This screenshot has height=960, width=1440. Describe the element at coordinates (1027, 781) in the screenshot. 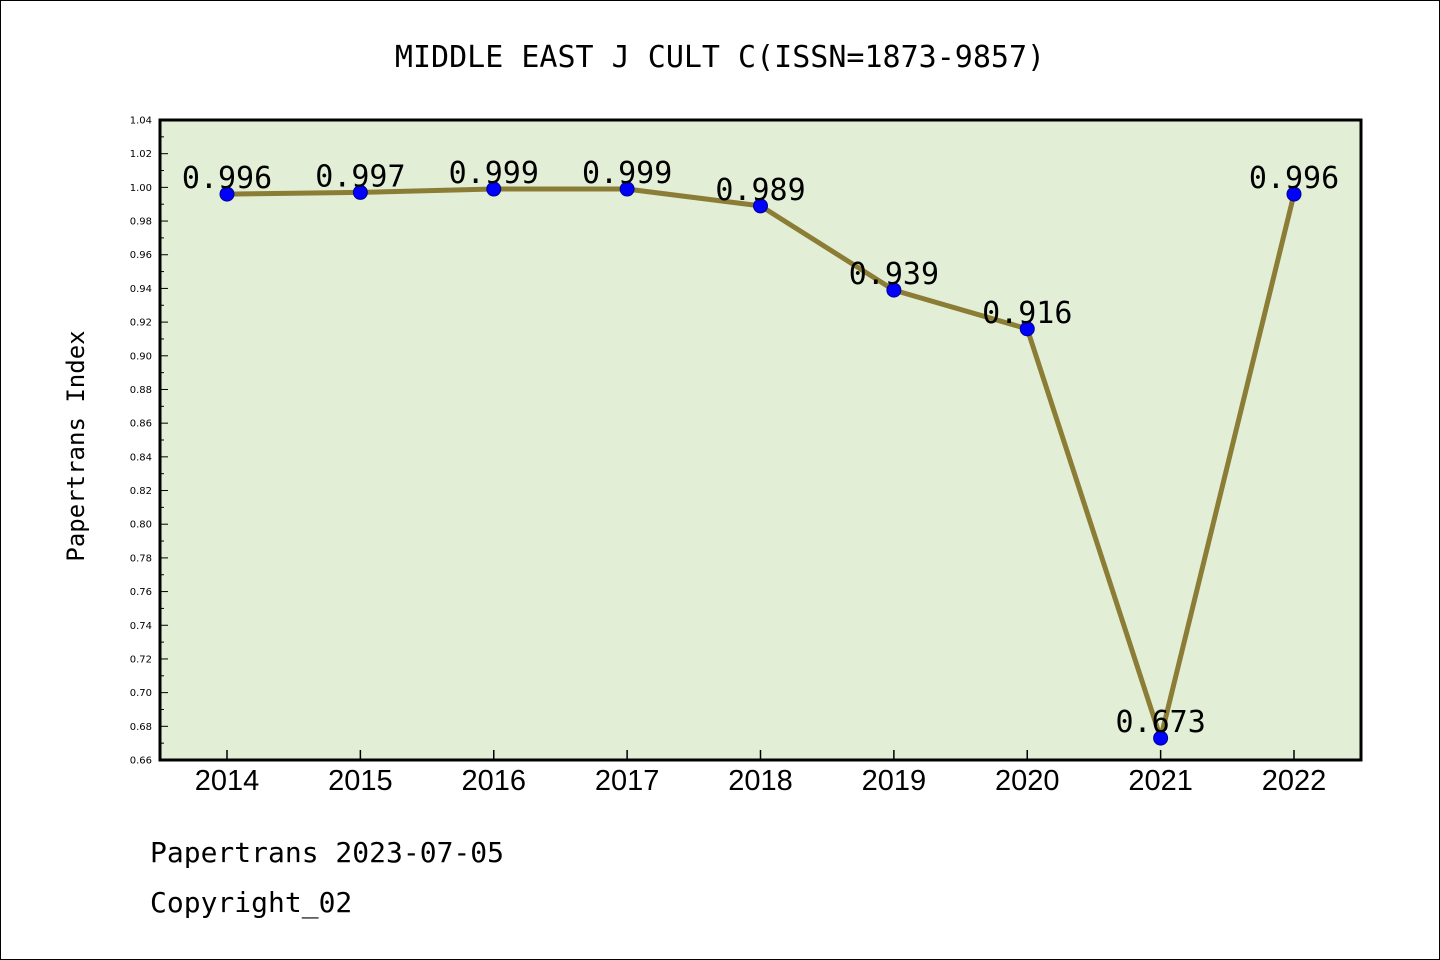

I see `x-tick-label: 2020` at that location.